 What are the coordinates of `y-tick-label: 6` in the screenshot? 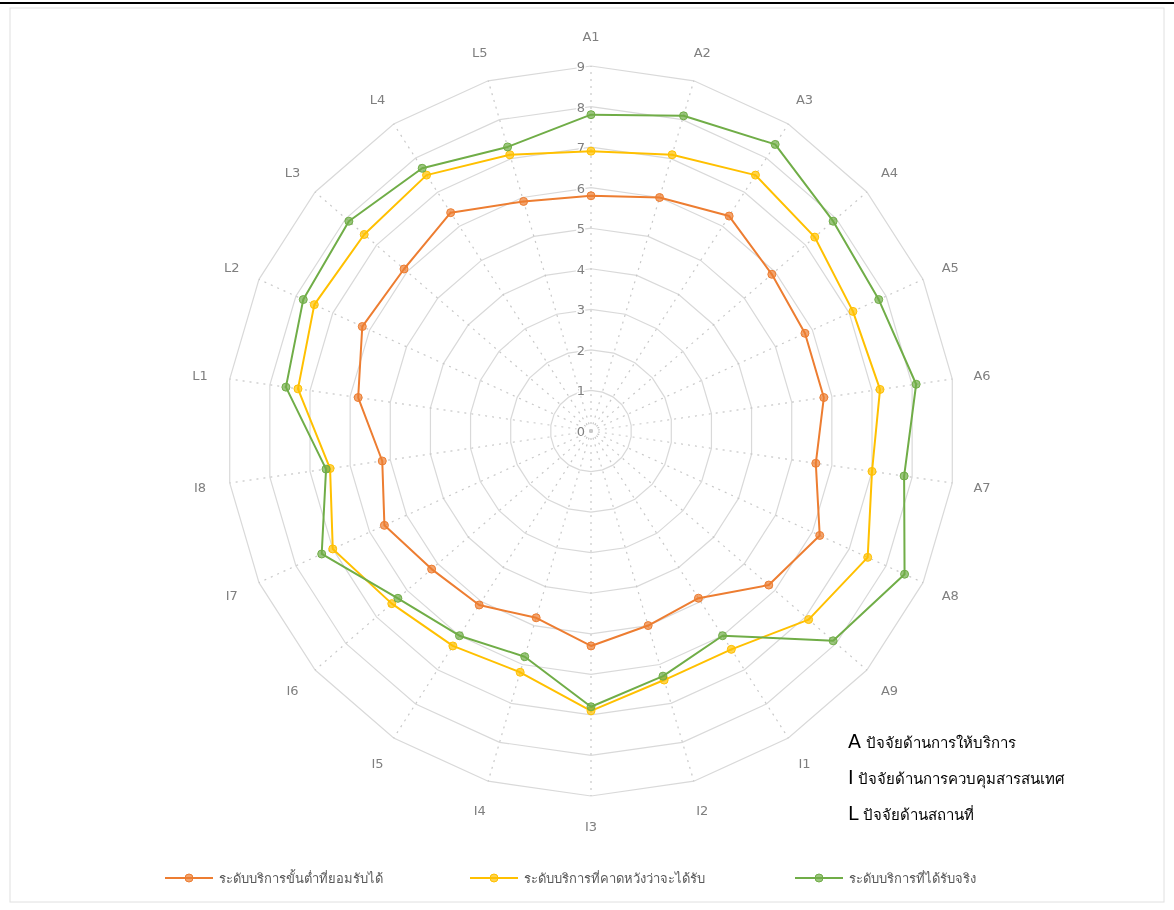 It's located at (580, 188).